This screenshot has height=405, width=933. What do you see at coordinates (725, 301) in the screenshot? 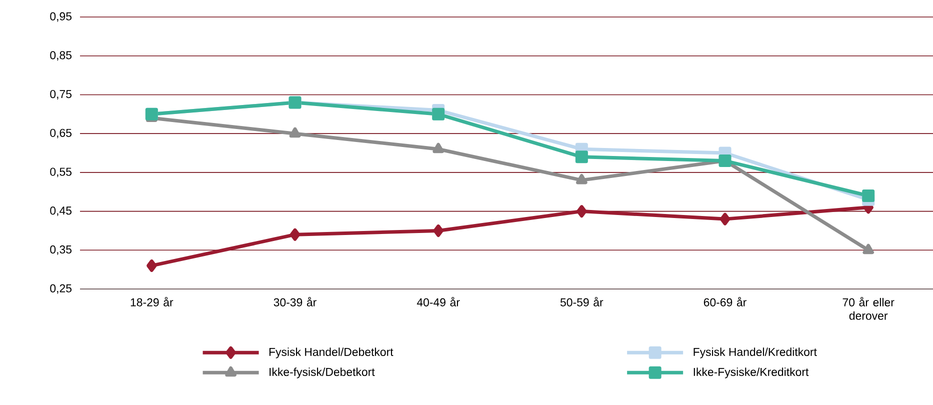
I see `x-tick-label: 60-69 år` at bounding box center [725, 301].